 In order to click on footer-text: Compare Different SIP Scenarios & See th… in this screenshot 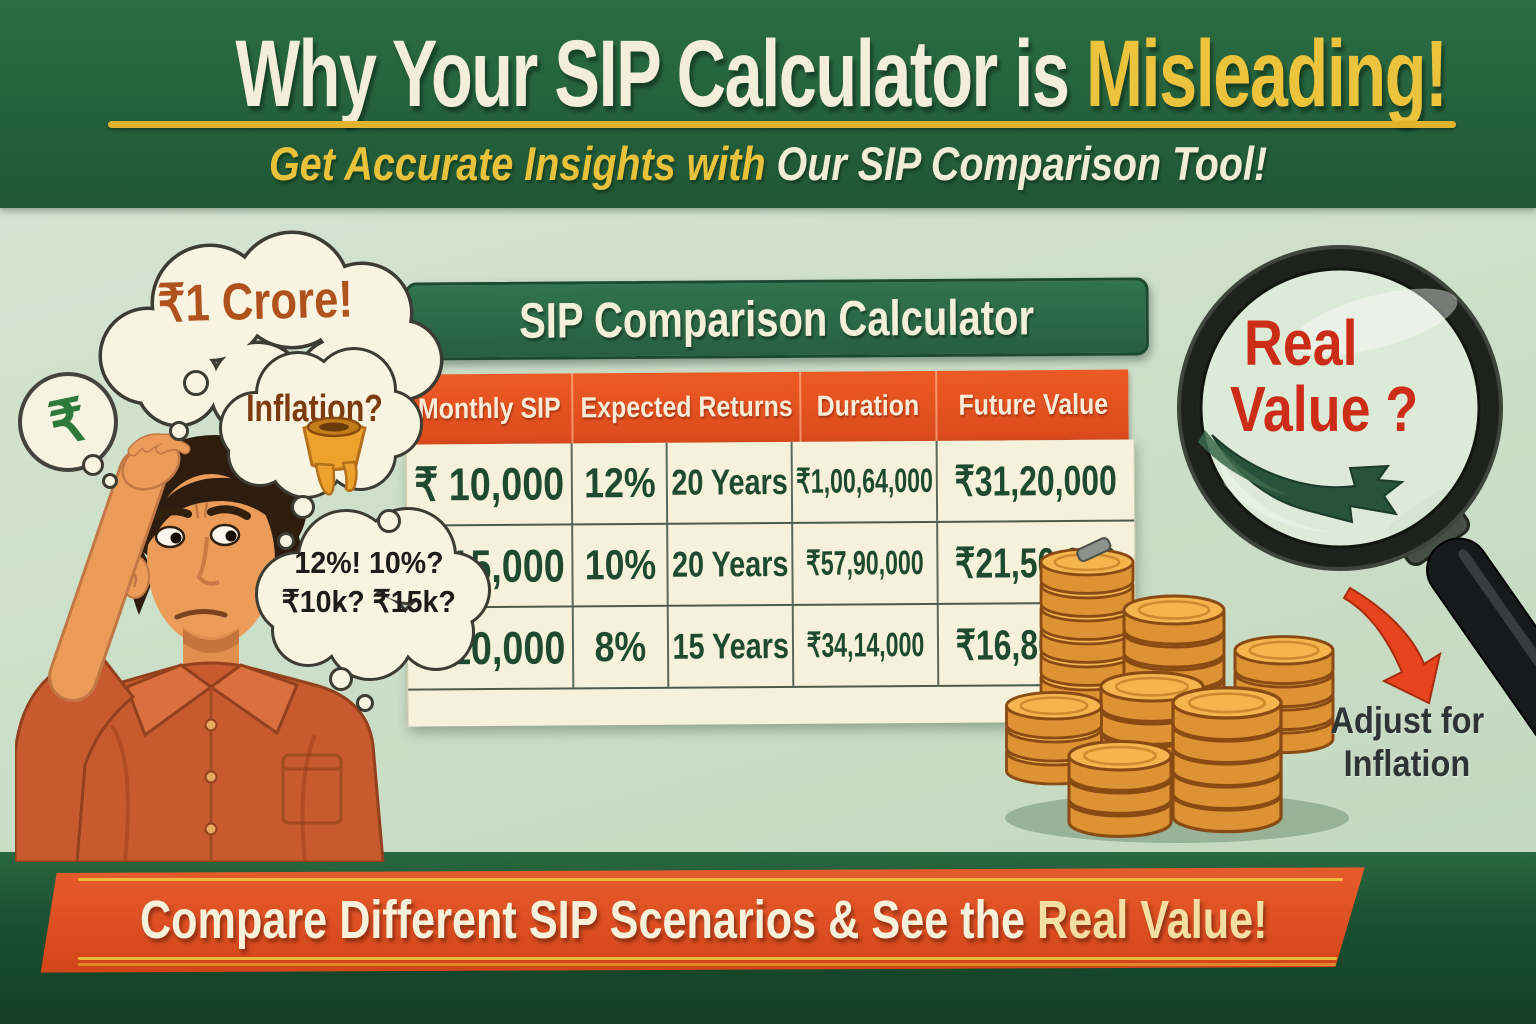, I will do `click(703, 920)`.